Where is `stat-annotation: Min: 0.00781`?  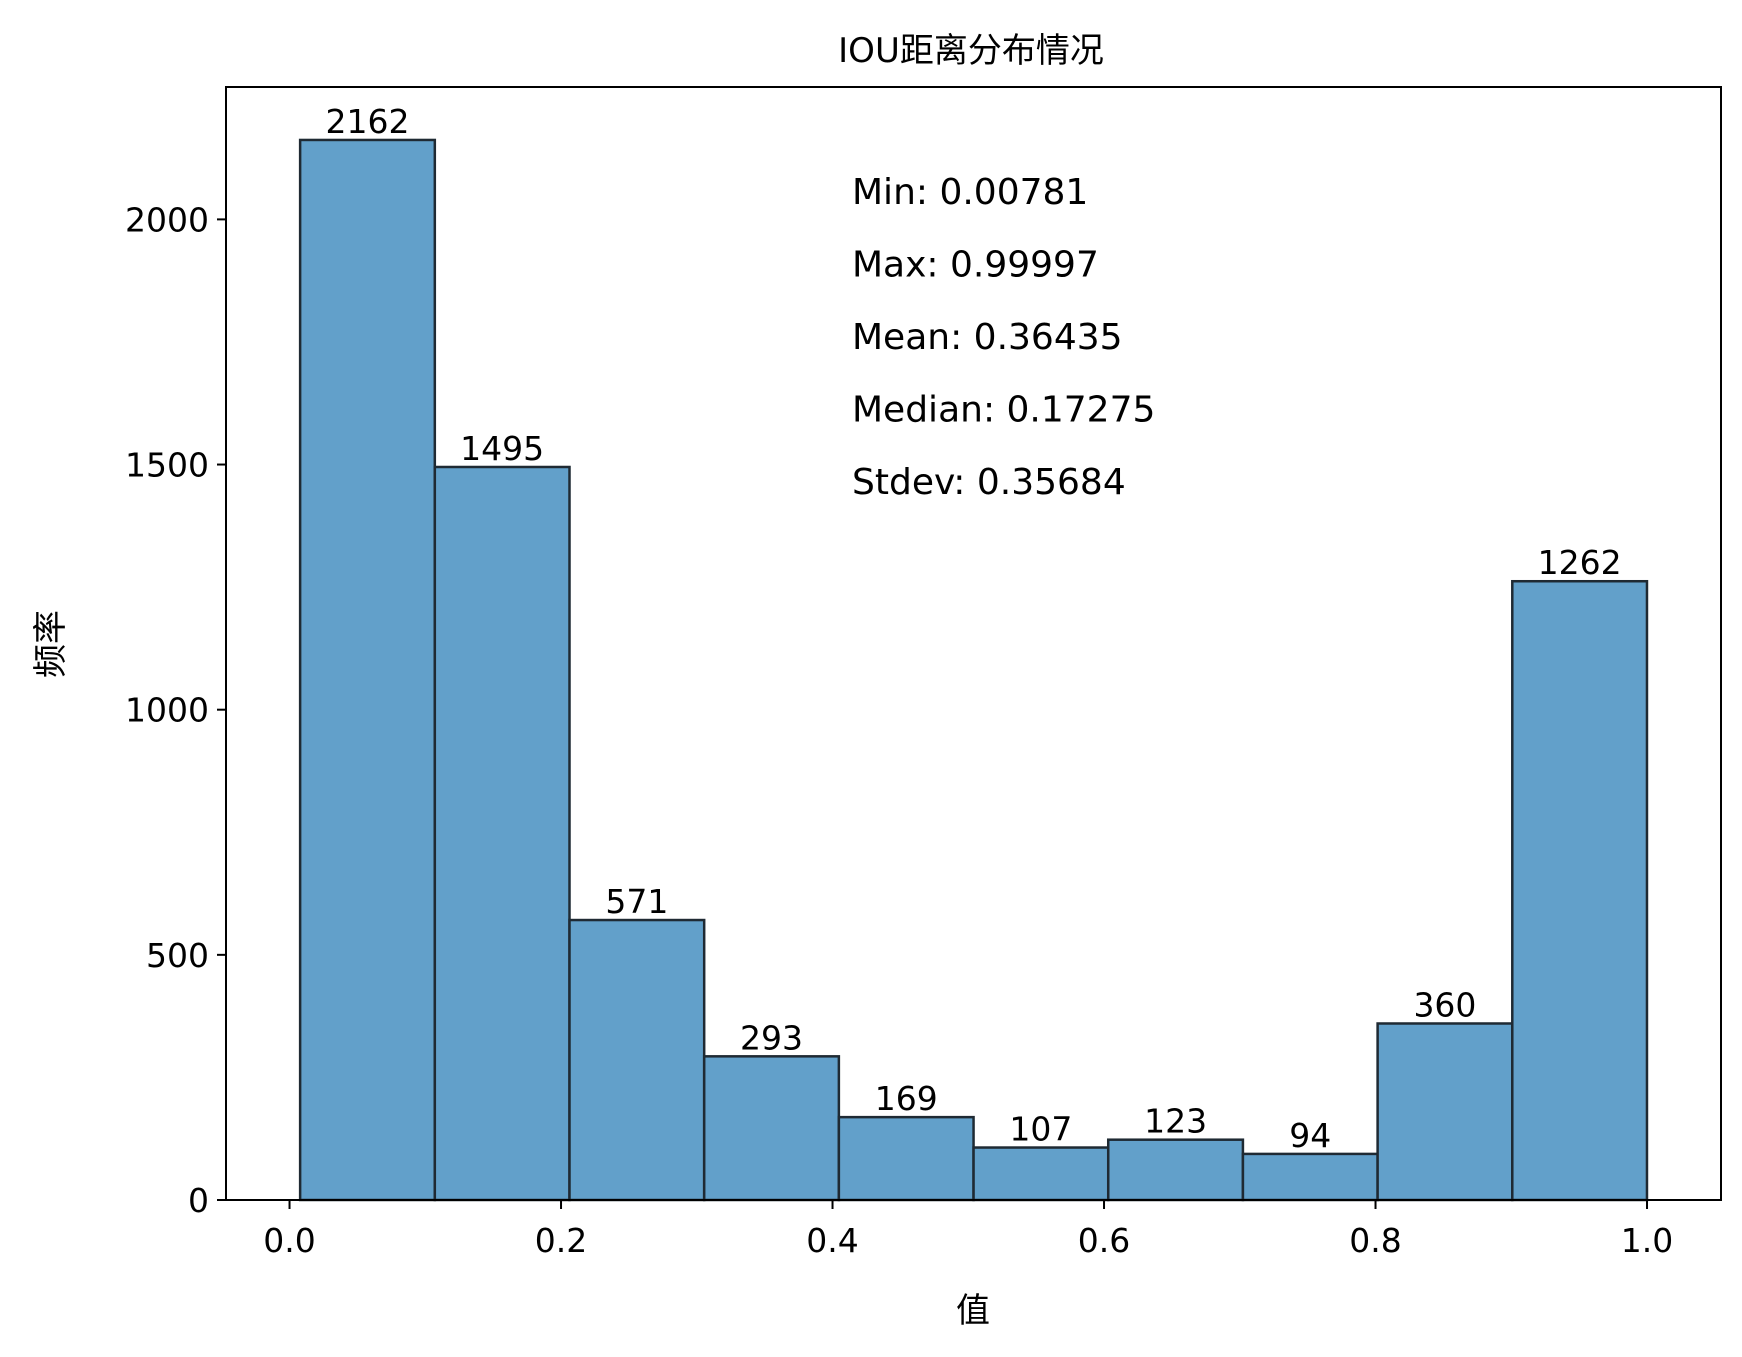 stat-annotation: Min: 0.00781 is located at coordinates (970, 192).